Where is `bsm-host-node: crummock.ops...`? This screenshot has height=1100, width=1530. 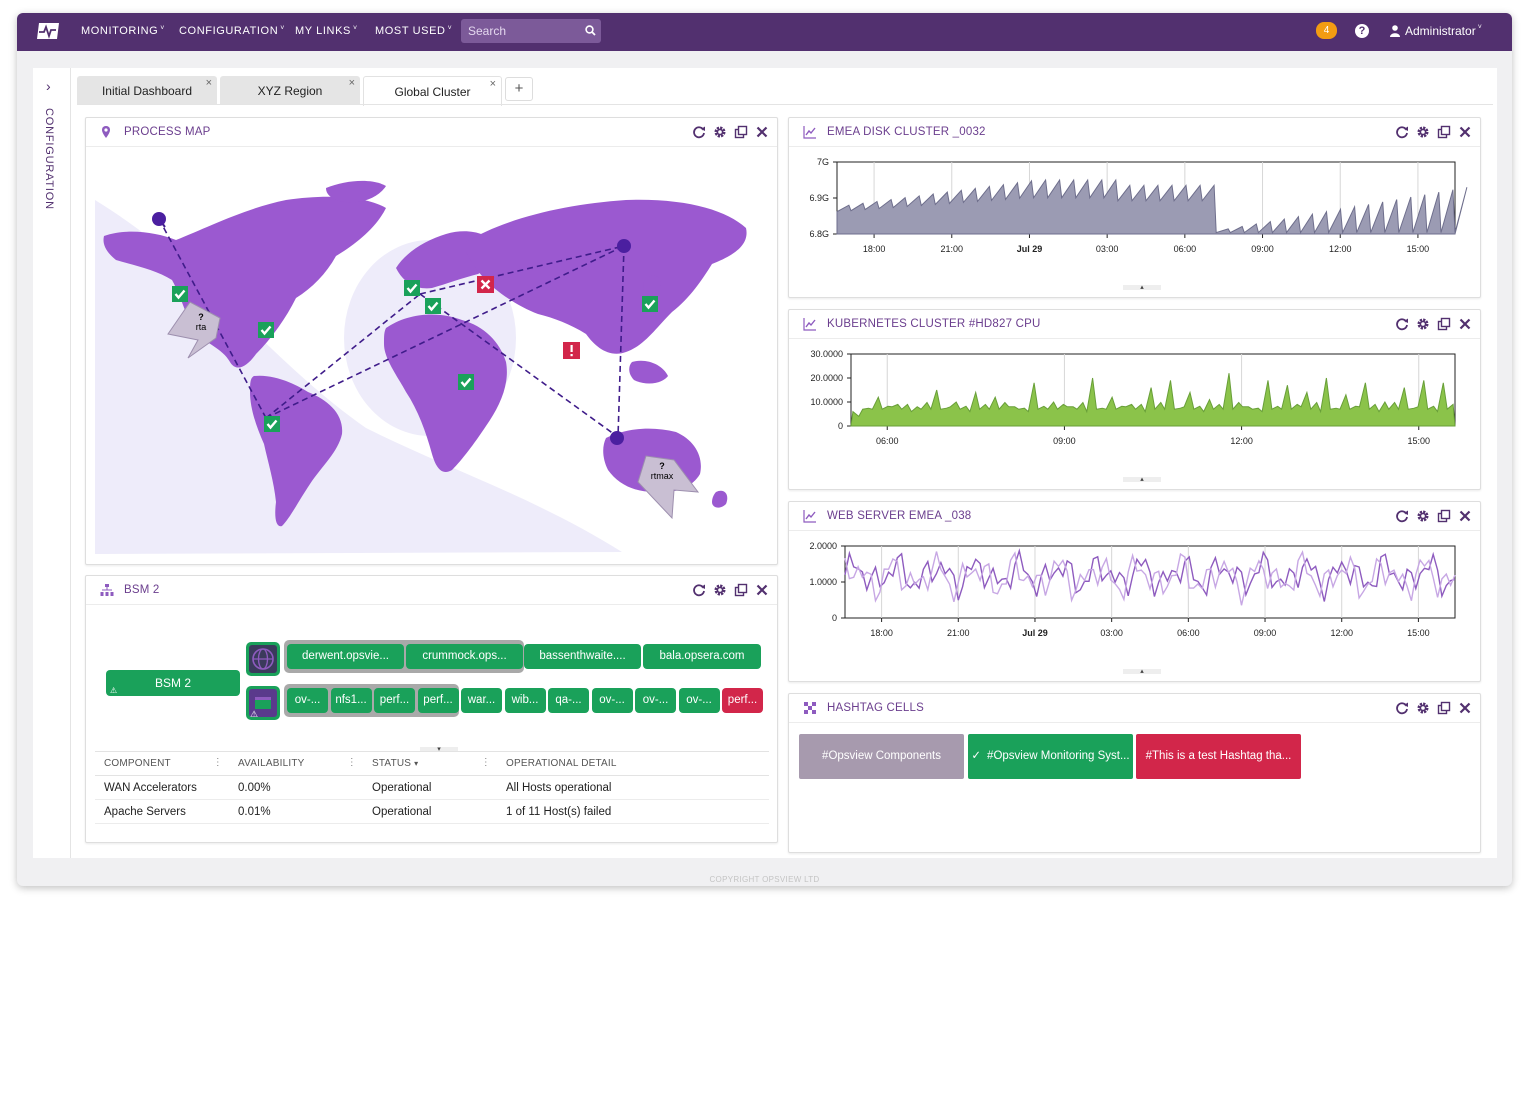
bsm-host-node: crummock.ops... is located at coordinates (464, 656).